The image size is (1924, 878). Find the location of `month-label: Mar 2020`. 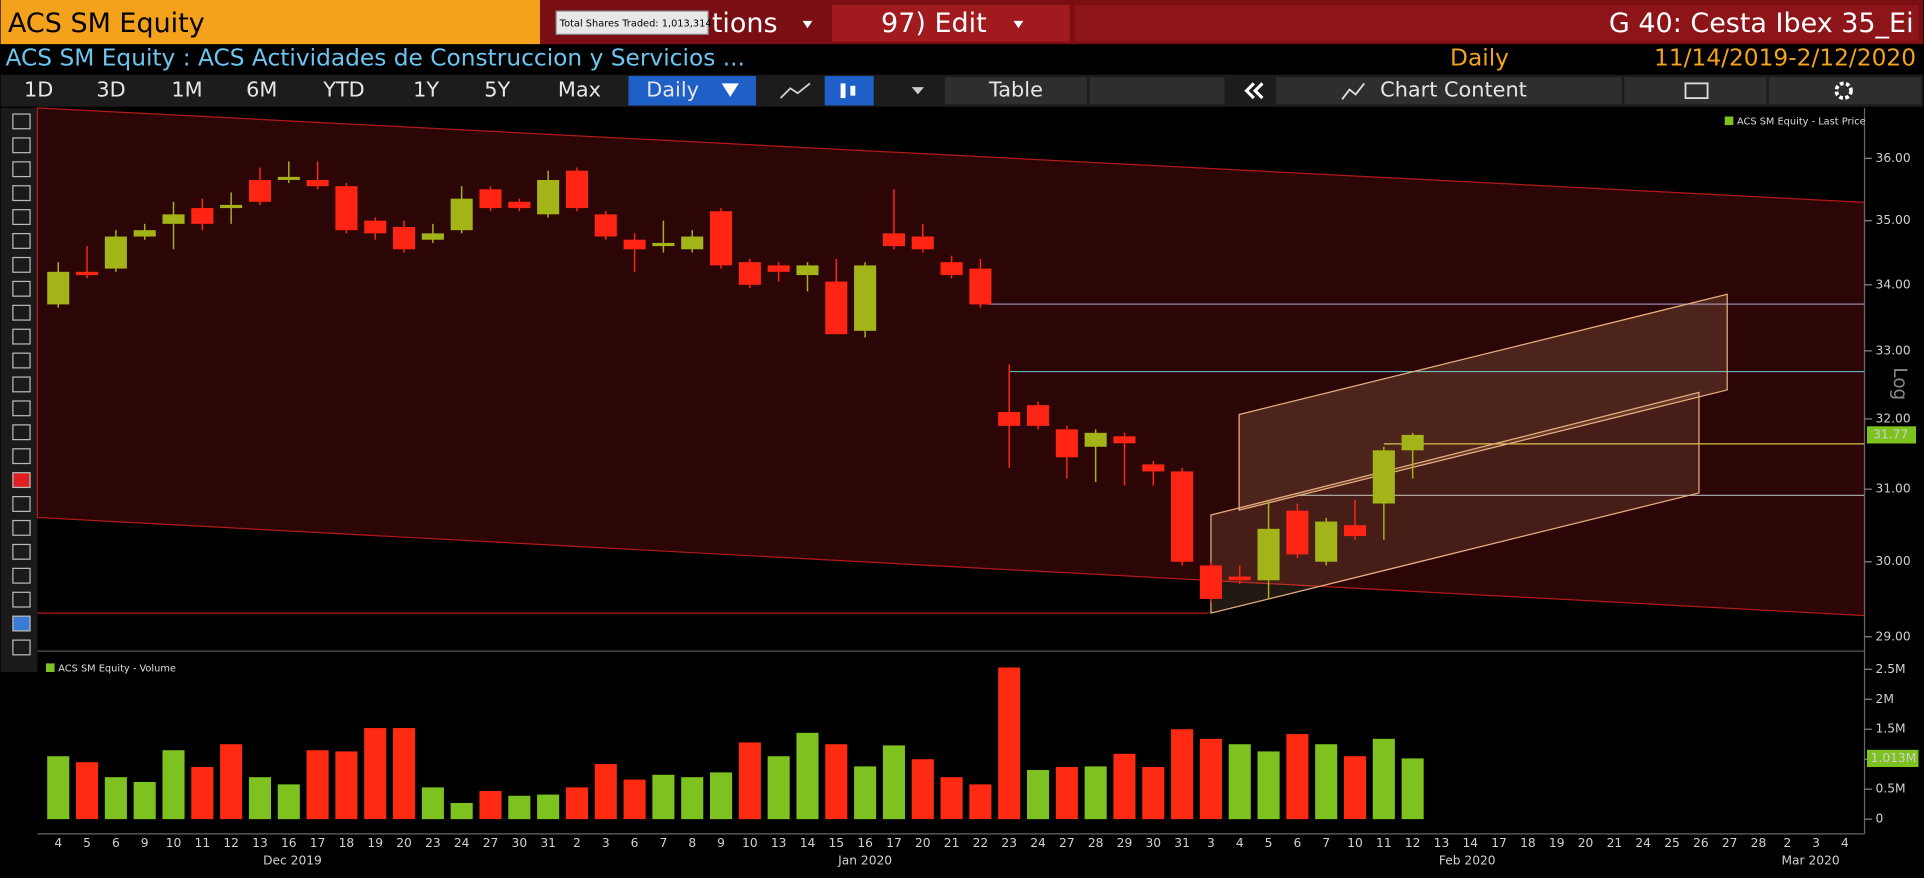

month-label: Mar 2020 is located at coordinates (1810, 860).